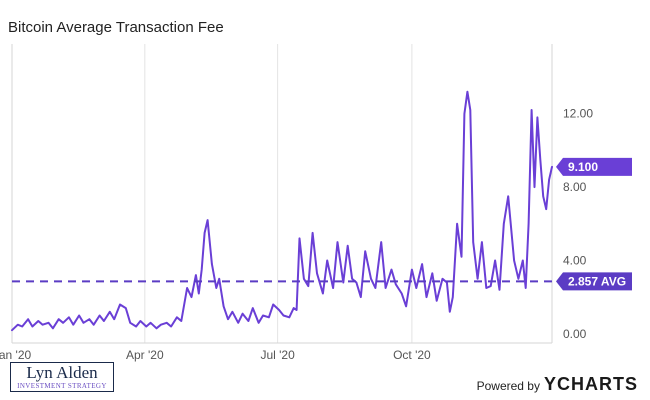 This screenshot has width=650, height=400. Describe the element at coordinates (597, 281) in the screenshot. I see `average-callout-label: 2.857 AVG` at that location.